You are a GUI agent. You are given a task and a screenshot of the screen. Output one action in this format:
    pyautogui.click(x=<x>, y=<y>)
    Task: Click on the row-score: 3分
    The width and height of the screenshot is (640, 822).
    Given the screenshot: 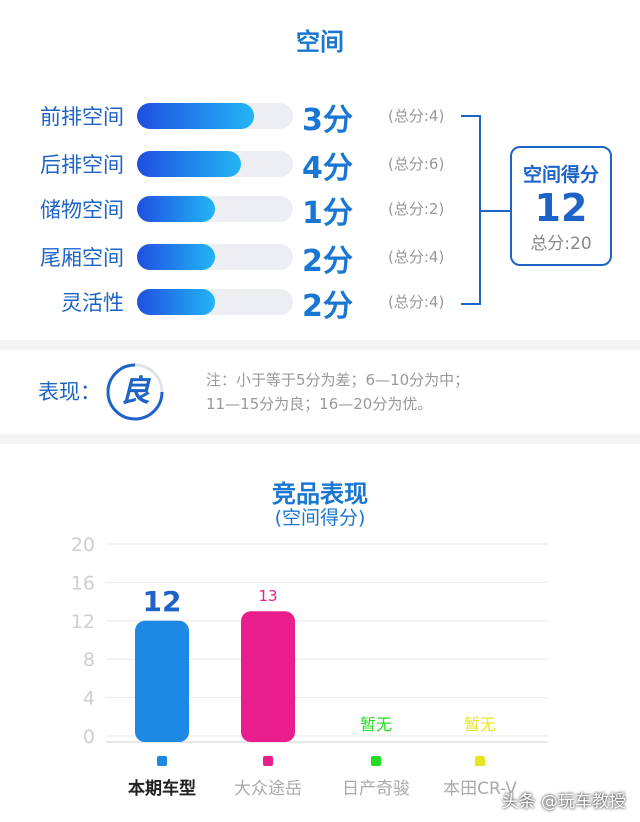 What is the action you would take?
    pyautogui.click(x=327, y=120)
    